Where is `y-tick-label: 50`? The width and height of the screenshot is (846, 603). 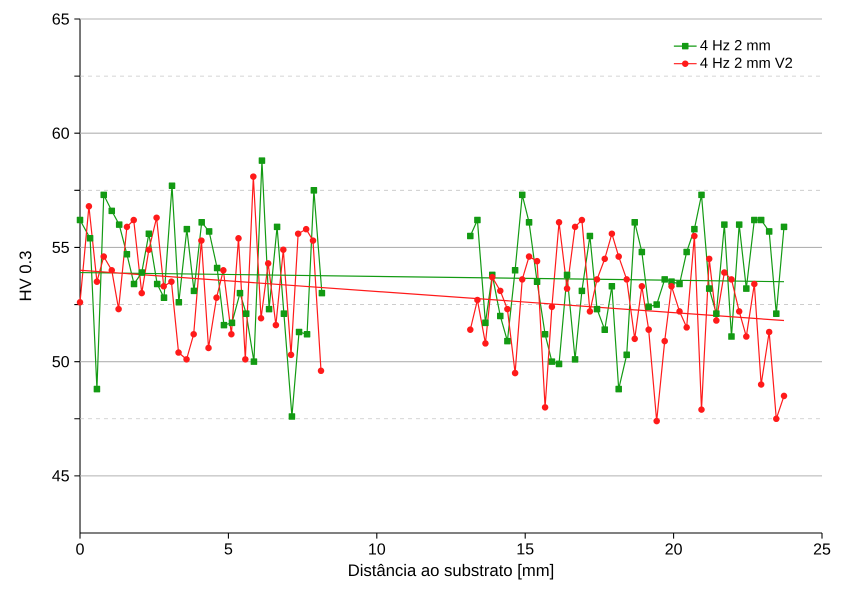 y-tick-label: 50 is located at coordinates (60, 362).